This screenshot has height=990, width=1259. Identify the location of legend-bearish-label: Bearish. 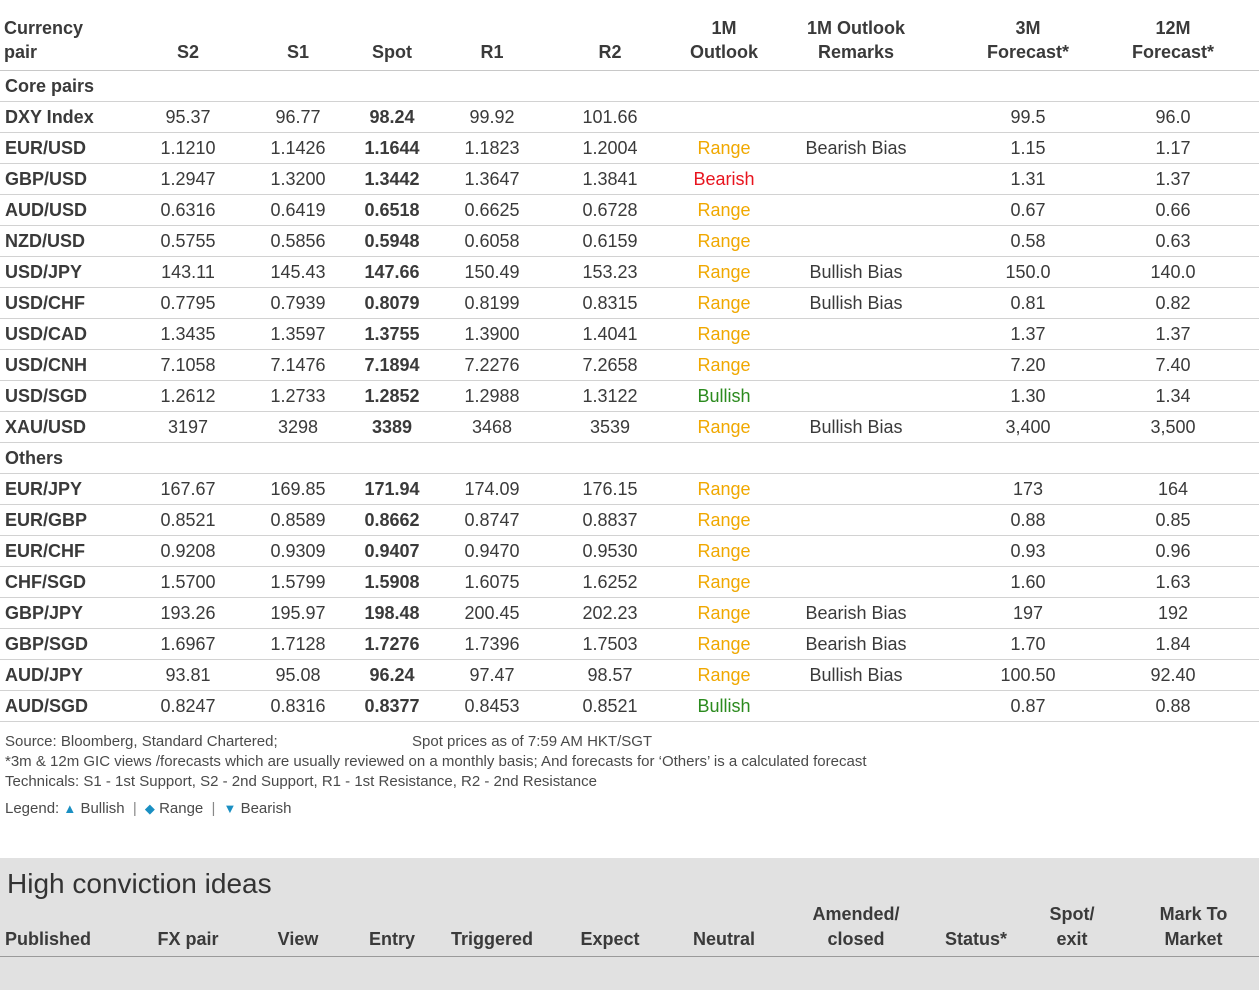
(266, 808).